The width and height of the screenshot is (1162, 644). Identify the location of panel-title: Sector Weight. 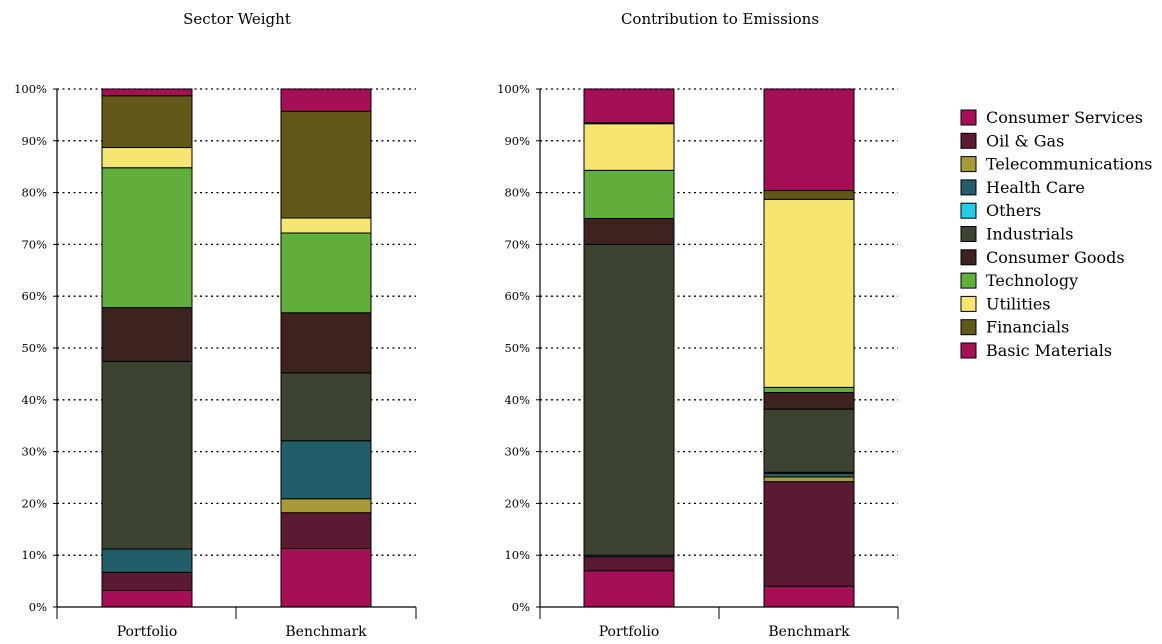
(237, 19).